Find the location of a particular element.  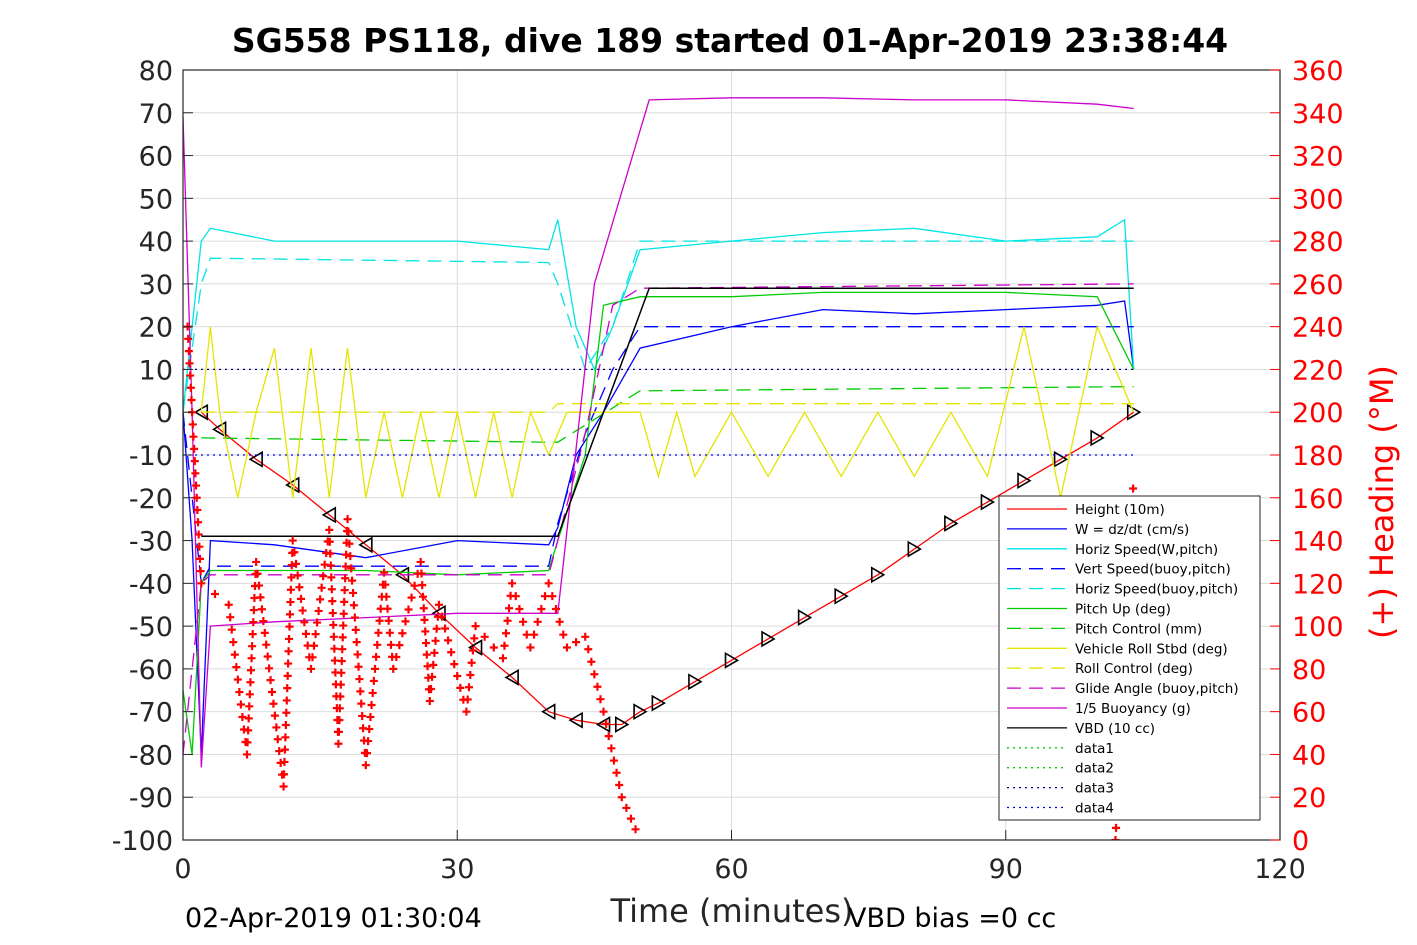

bottom-tick-label: 90 is located at coordinates (1006, 869).